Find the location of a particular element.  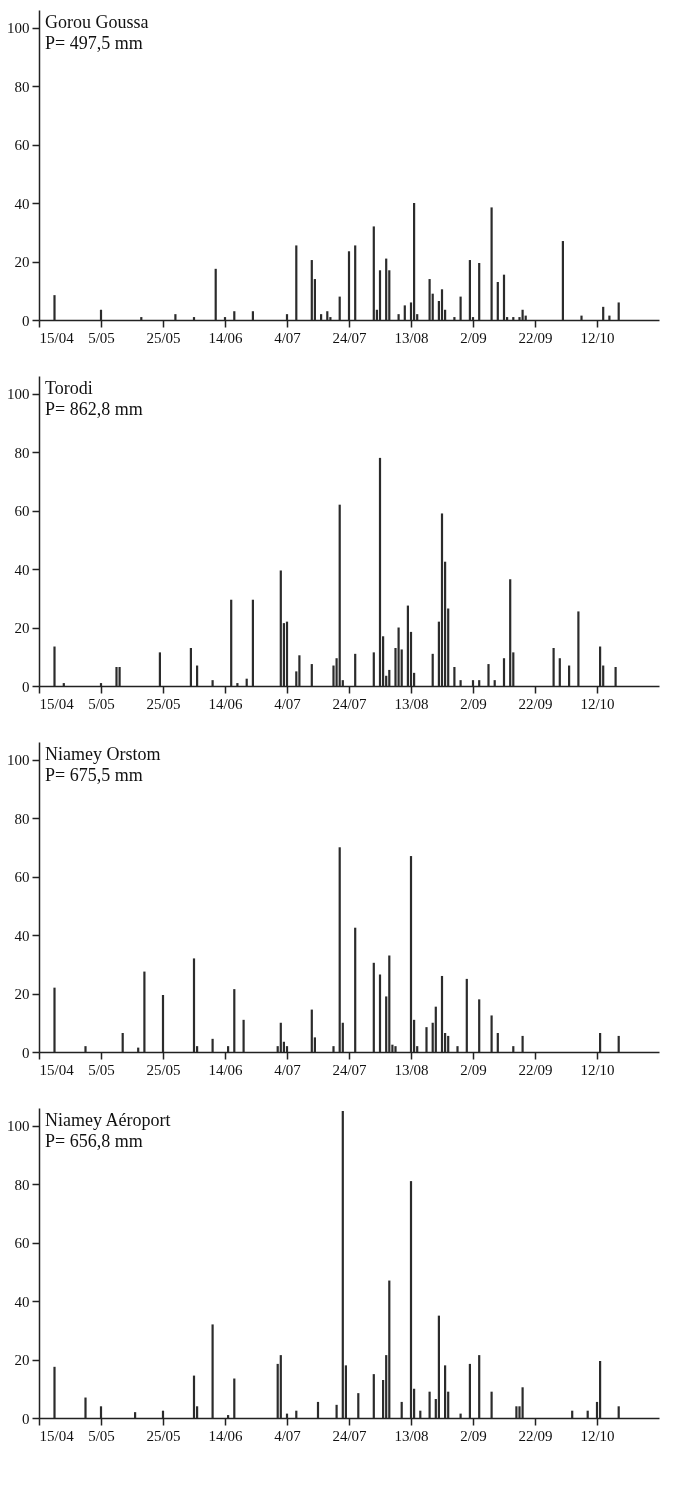

text: P= 656,8 mm is located at coordinates (94, 1141).